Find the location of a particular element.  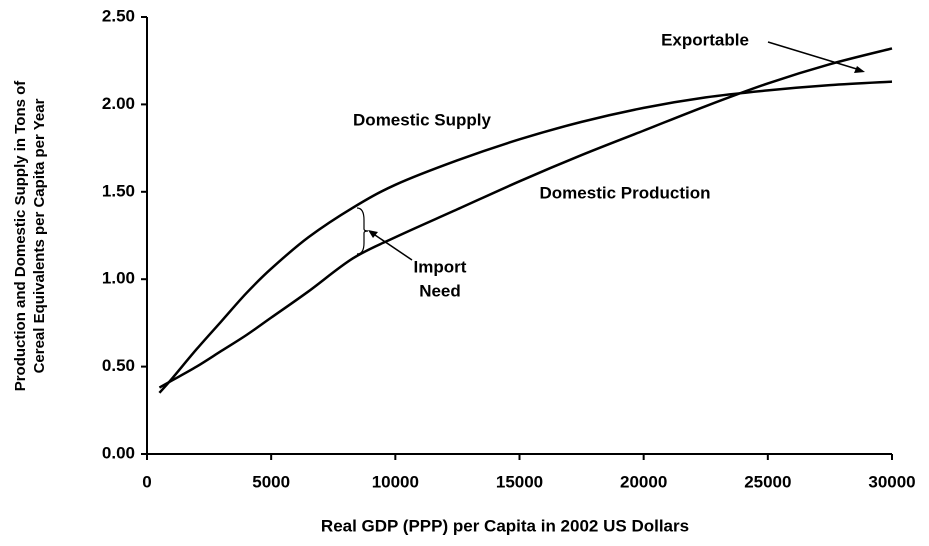

series-label: Domestic Supply is located at coordinates (422, 119).